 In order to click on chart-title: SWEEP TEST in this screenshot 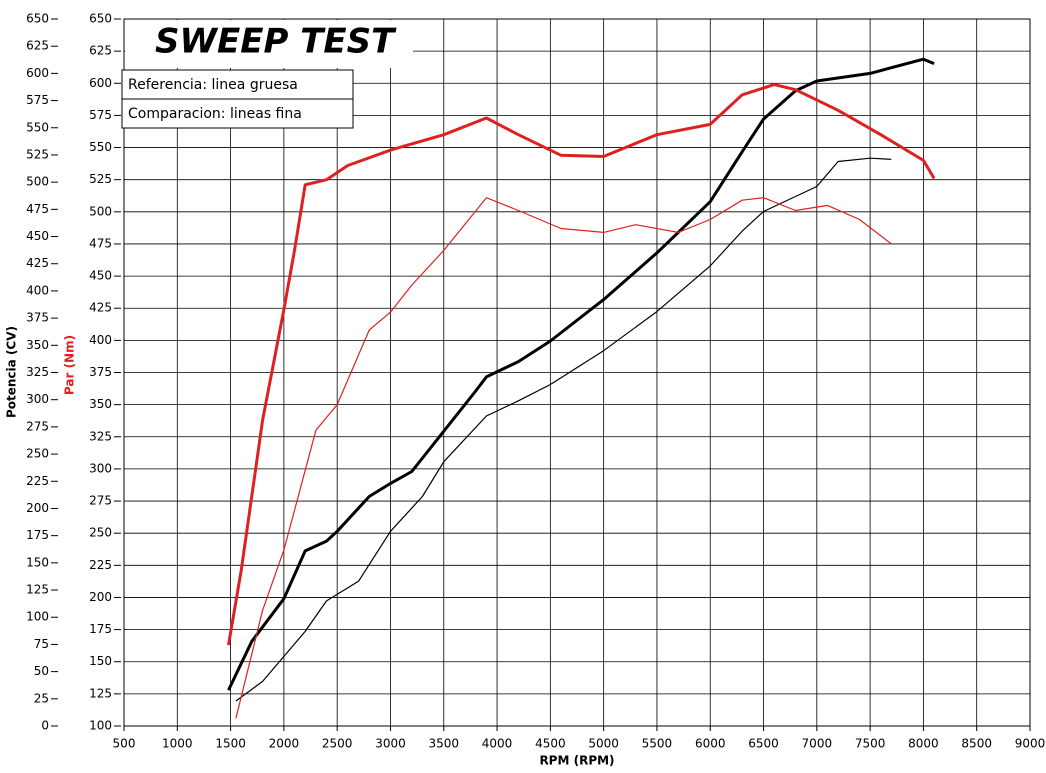, I will do `click(276, 42)`.